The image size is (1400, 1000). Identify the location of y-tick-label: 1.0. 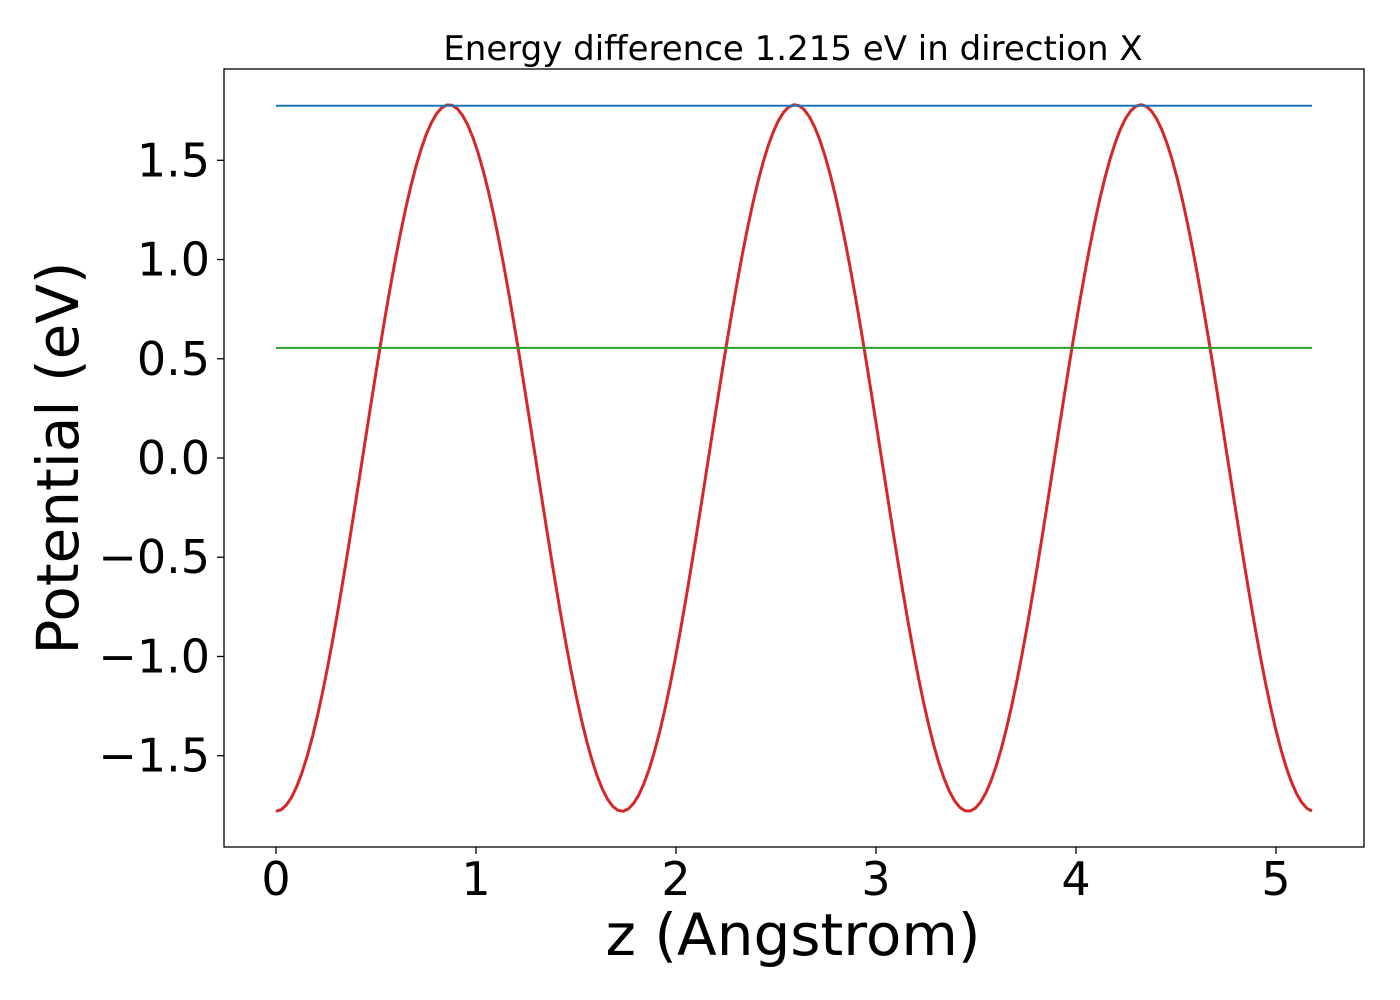
(173, 260).